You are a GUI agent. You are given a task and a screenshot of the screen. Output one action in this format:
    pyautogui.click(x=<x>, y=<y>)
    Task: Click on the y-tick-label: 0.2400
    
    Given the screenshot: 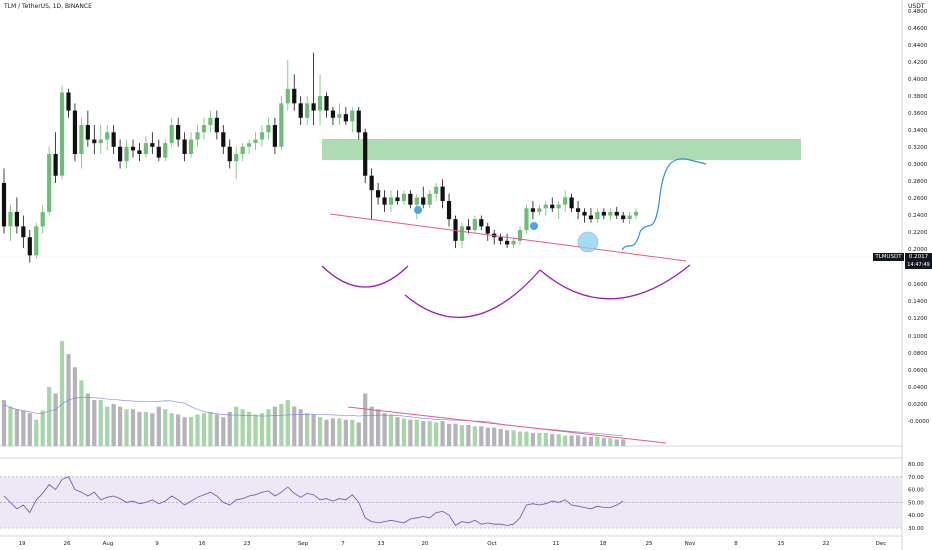 What is the action you would take?
    pyautogui.click(x=918, y=216)
    